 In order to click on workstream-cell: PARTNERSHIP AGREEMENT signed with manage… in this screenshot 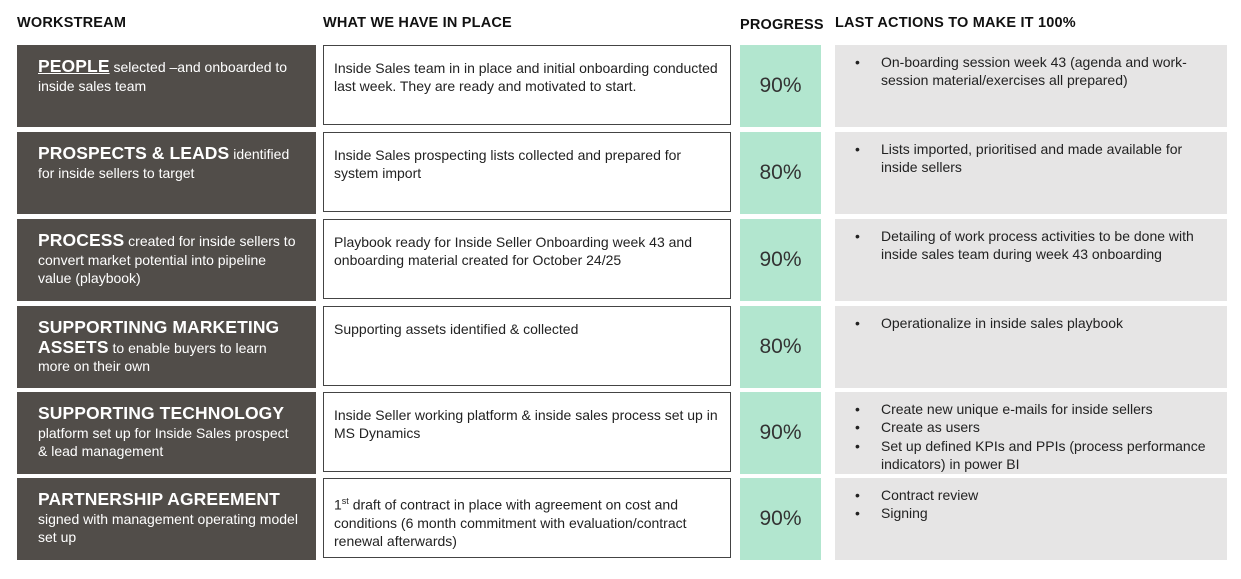, I will do `click(166, 519)`.